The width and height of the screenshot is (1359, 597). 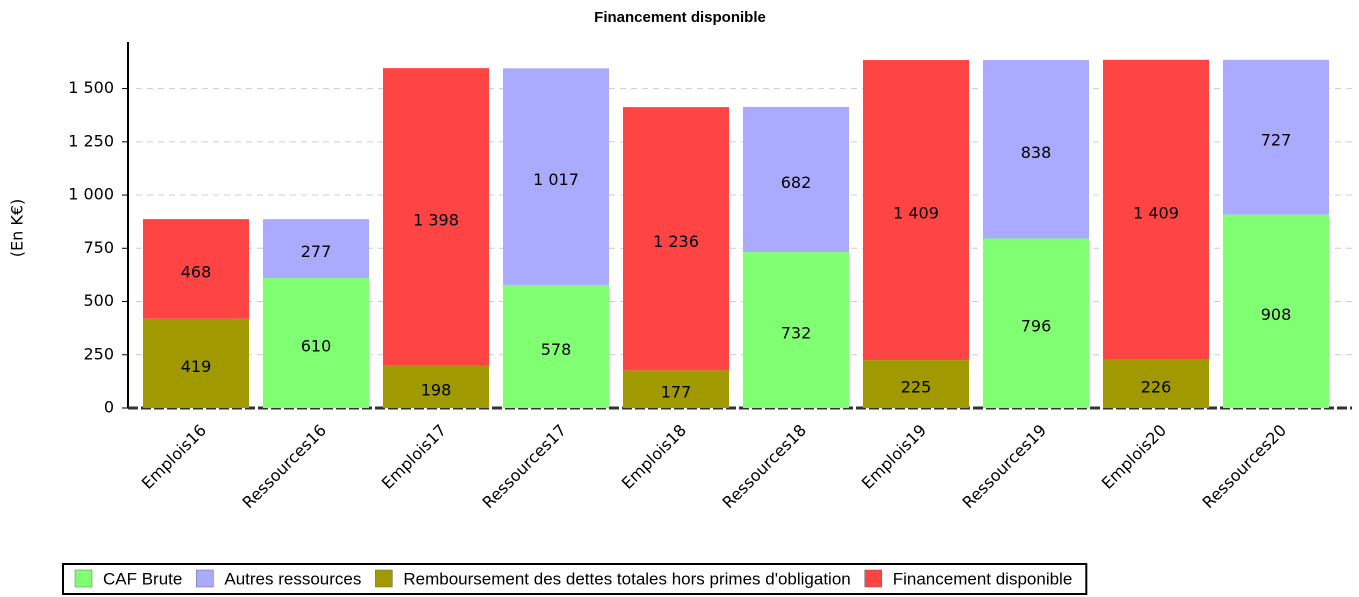 I want to click on legend-label: Autres ressources, so click(x=292, y=578).